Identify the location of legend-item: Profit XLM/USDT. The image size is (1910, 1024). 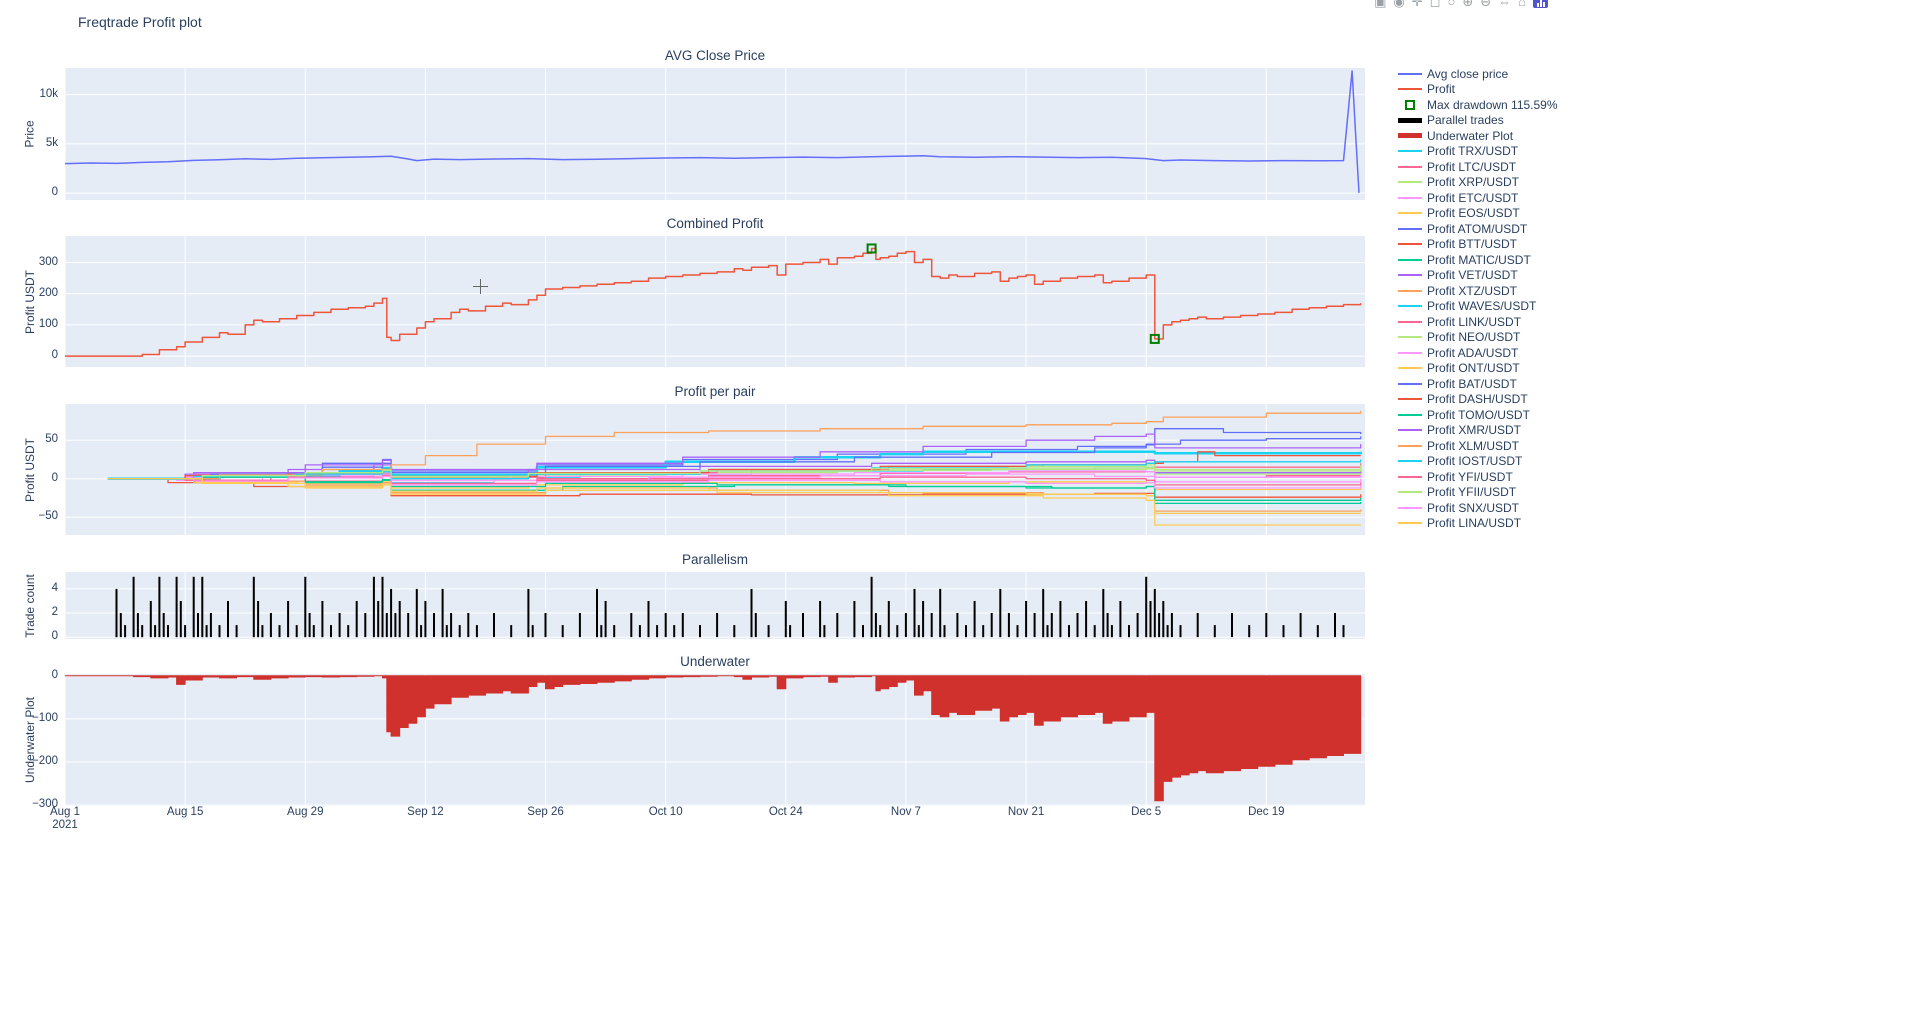
(1483, 446).